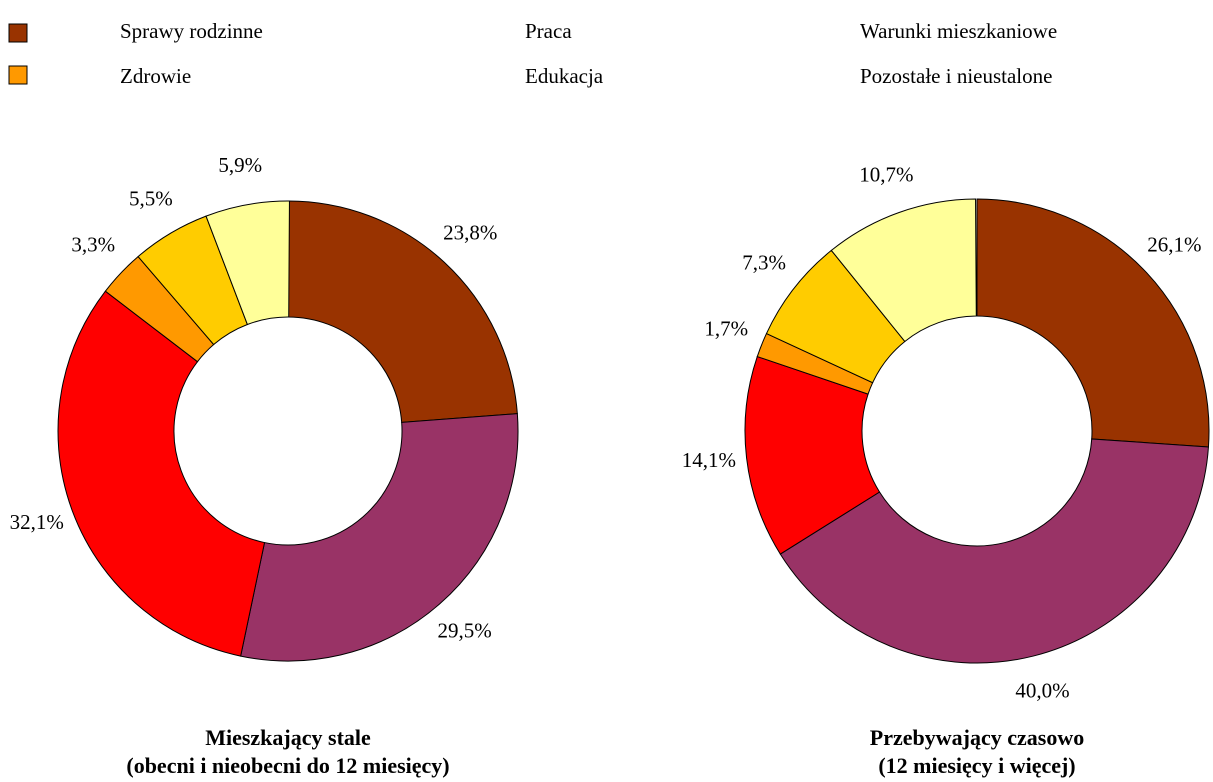 The width and height of the screenshot is (1213, 782). Describe the element at coordinates (287, 765) in the screenshot. I see `chart-subtitle: (obecni i nieobecni do 12 miesięcy)` at that location.